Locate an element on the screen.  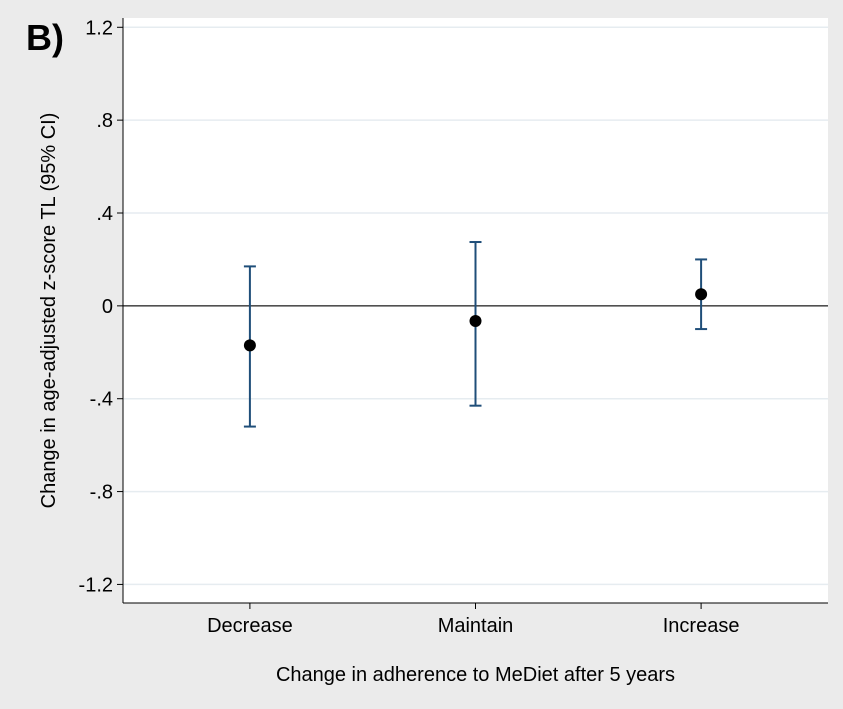
y-tick-label: -1.2 is located at coordinates (96, 585).